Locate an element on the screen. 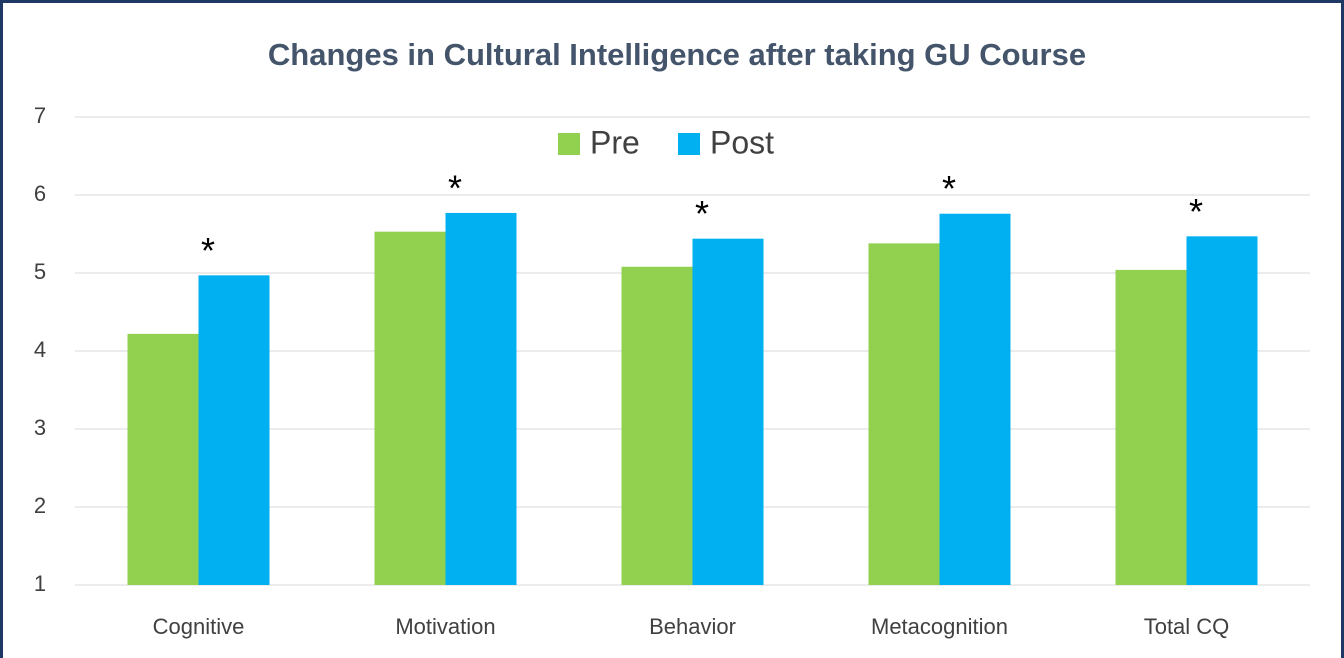 The image size is (1344, 658). legend-label: Pre is located at coordinates (615, 142).